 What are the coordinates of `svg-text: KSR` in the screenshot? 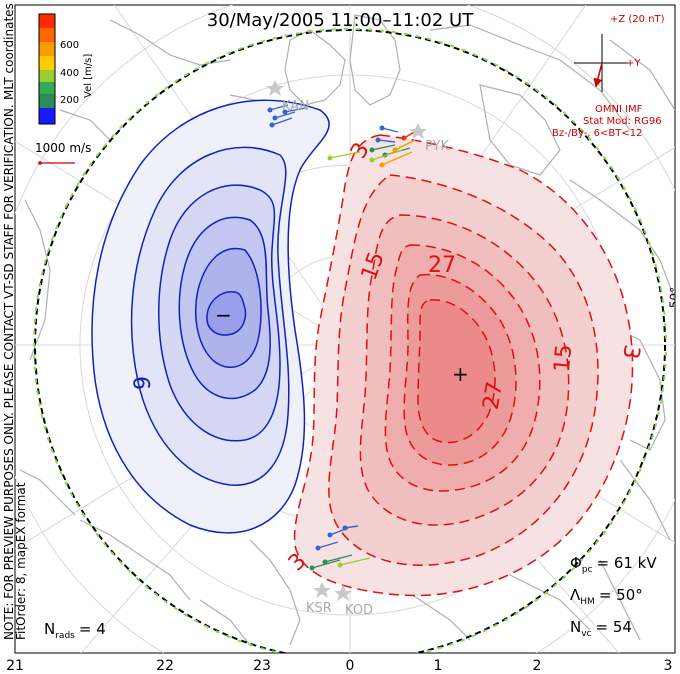 It's located at (319, 608).